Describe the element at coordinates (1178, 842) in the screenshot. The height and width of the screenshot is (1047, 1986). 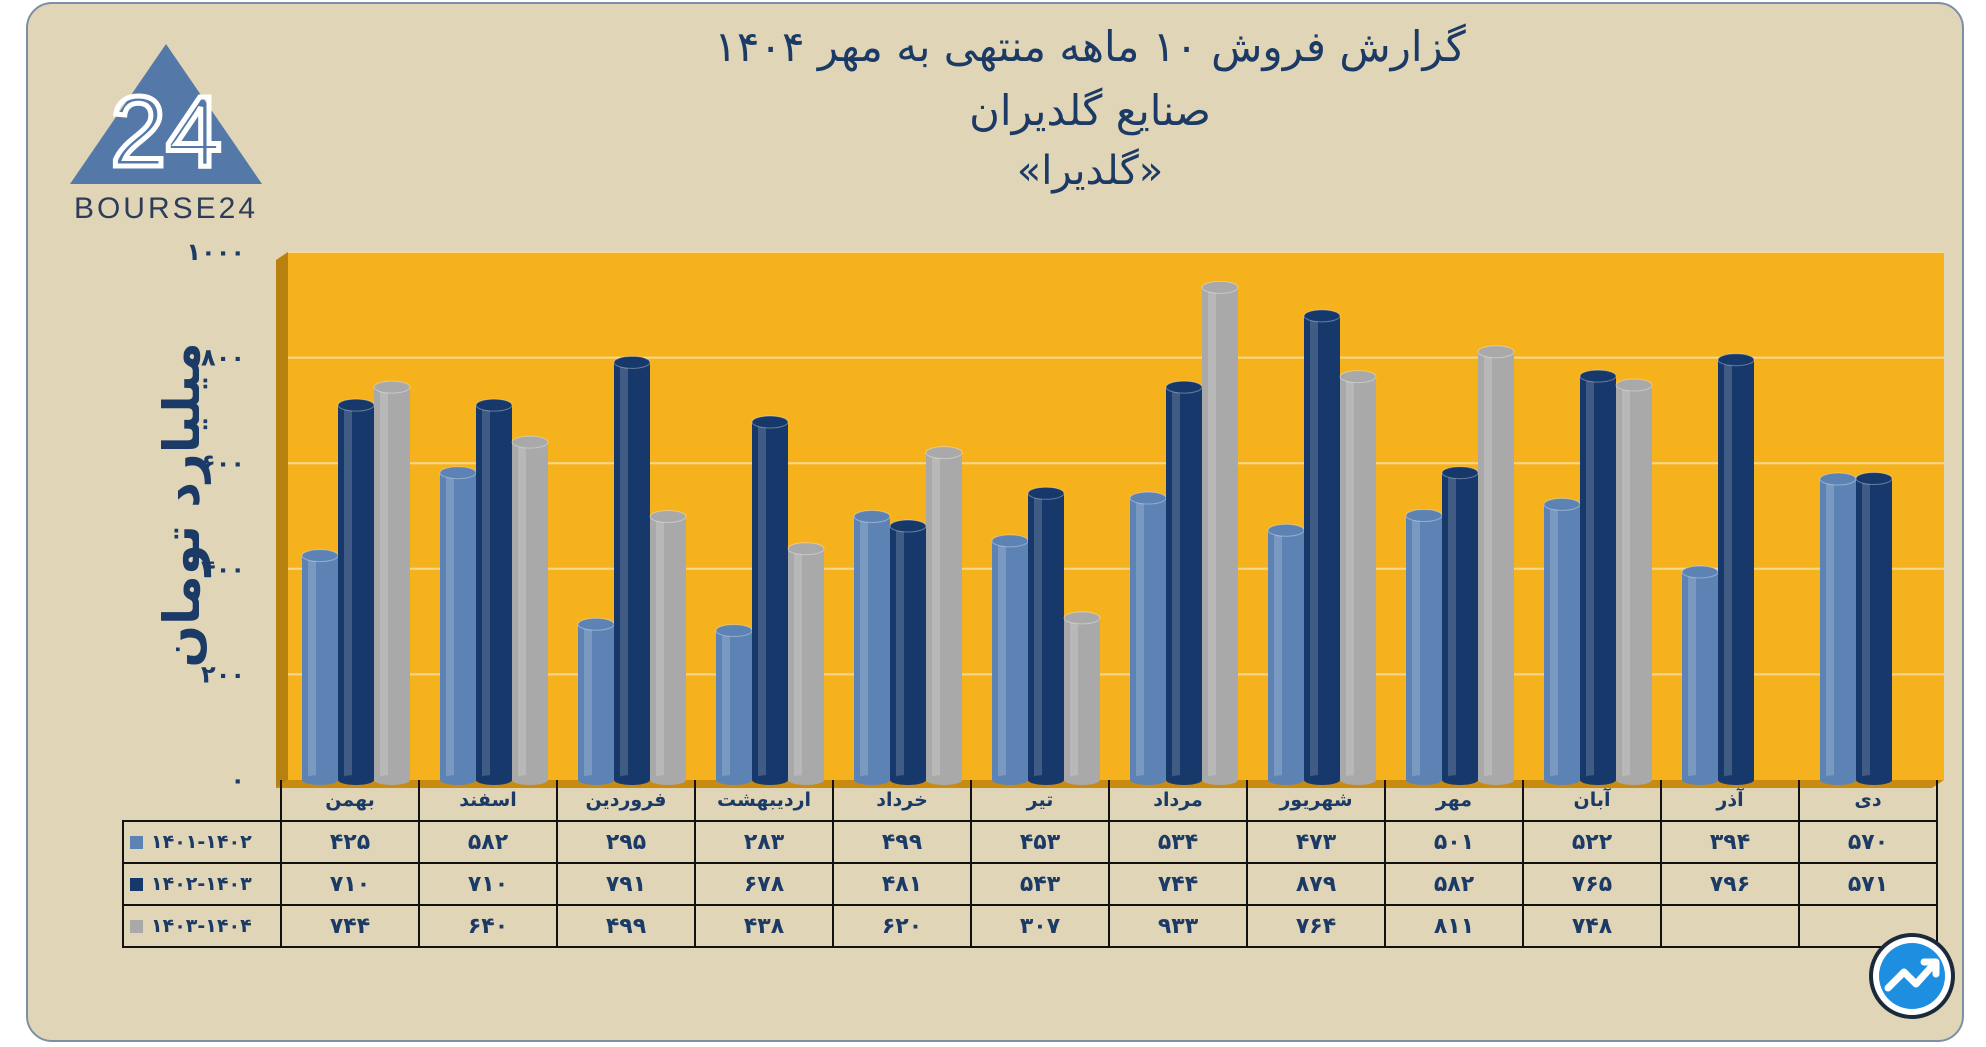
I see `value-cell: ۵۳۴` at that location.